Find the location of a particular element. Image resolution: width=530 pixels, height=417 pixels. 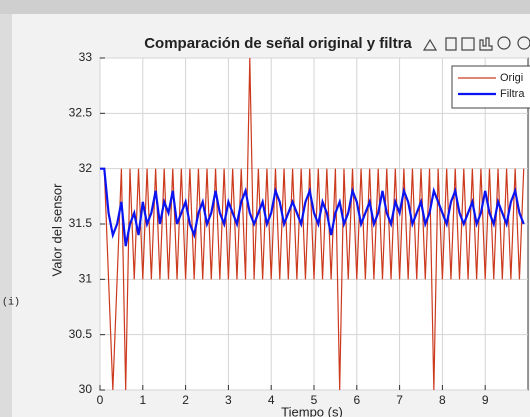

legend-box is located at coordinates (490, 87).